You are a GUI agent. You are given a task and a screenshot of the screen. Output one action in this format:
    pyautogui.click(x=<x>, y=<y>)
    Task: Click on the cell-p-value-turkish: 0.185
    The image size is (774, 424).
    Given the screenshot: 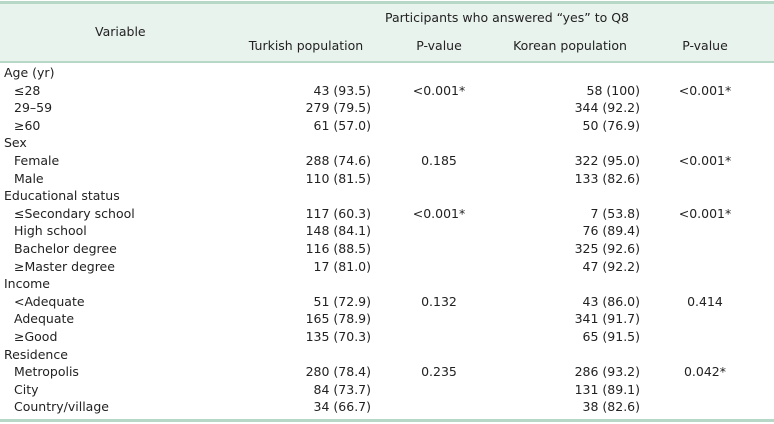 What is the action you would take?
    pyautogui.click(x=439, y=160)
    